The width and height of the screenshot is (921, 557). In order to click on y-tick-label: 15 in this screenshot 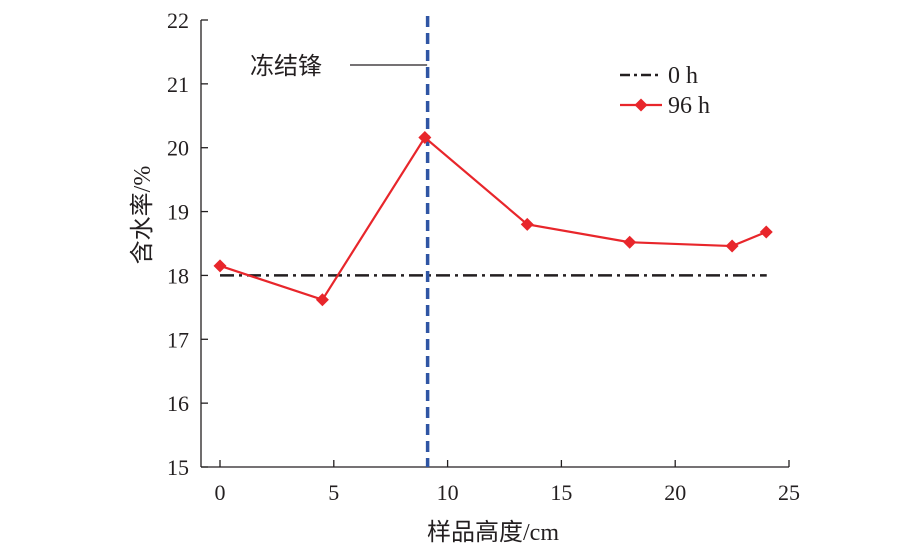, I will do `click(178, 467)`.